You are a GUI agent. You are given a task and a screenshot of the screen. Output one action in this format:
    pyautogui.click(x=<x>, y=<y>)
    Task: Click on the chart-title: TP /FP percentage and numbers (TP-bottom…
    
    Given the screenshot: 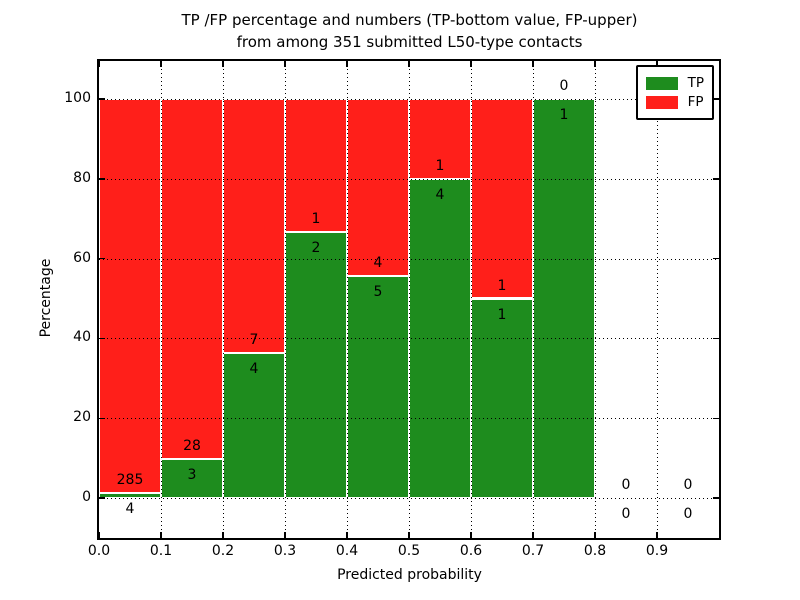 What is the action you would take?
    pyautogui.click(x=409, y=31)
    